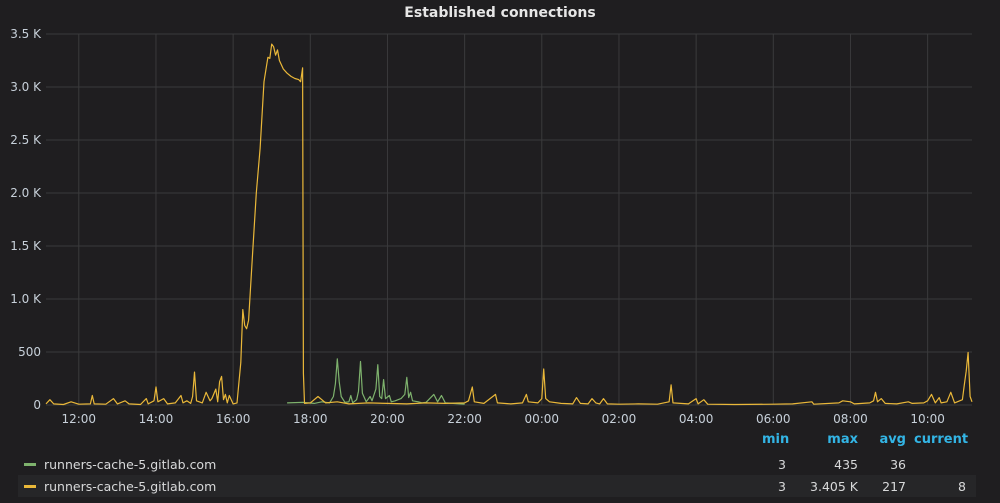 The image size is (1000, 503). I want to click on x-tick-label: 04:00, so click(696, 419).